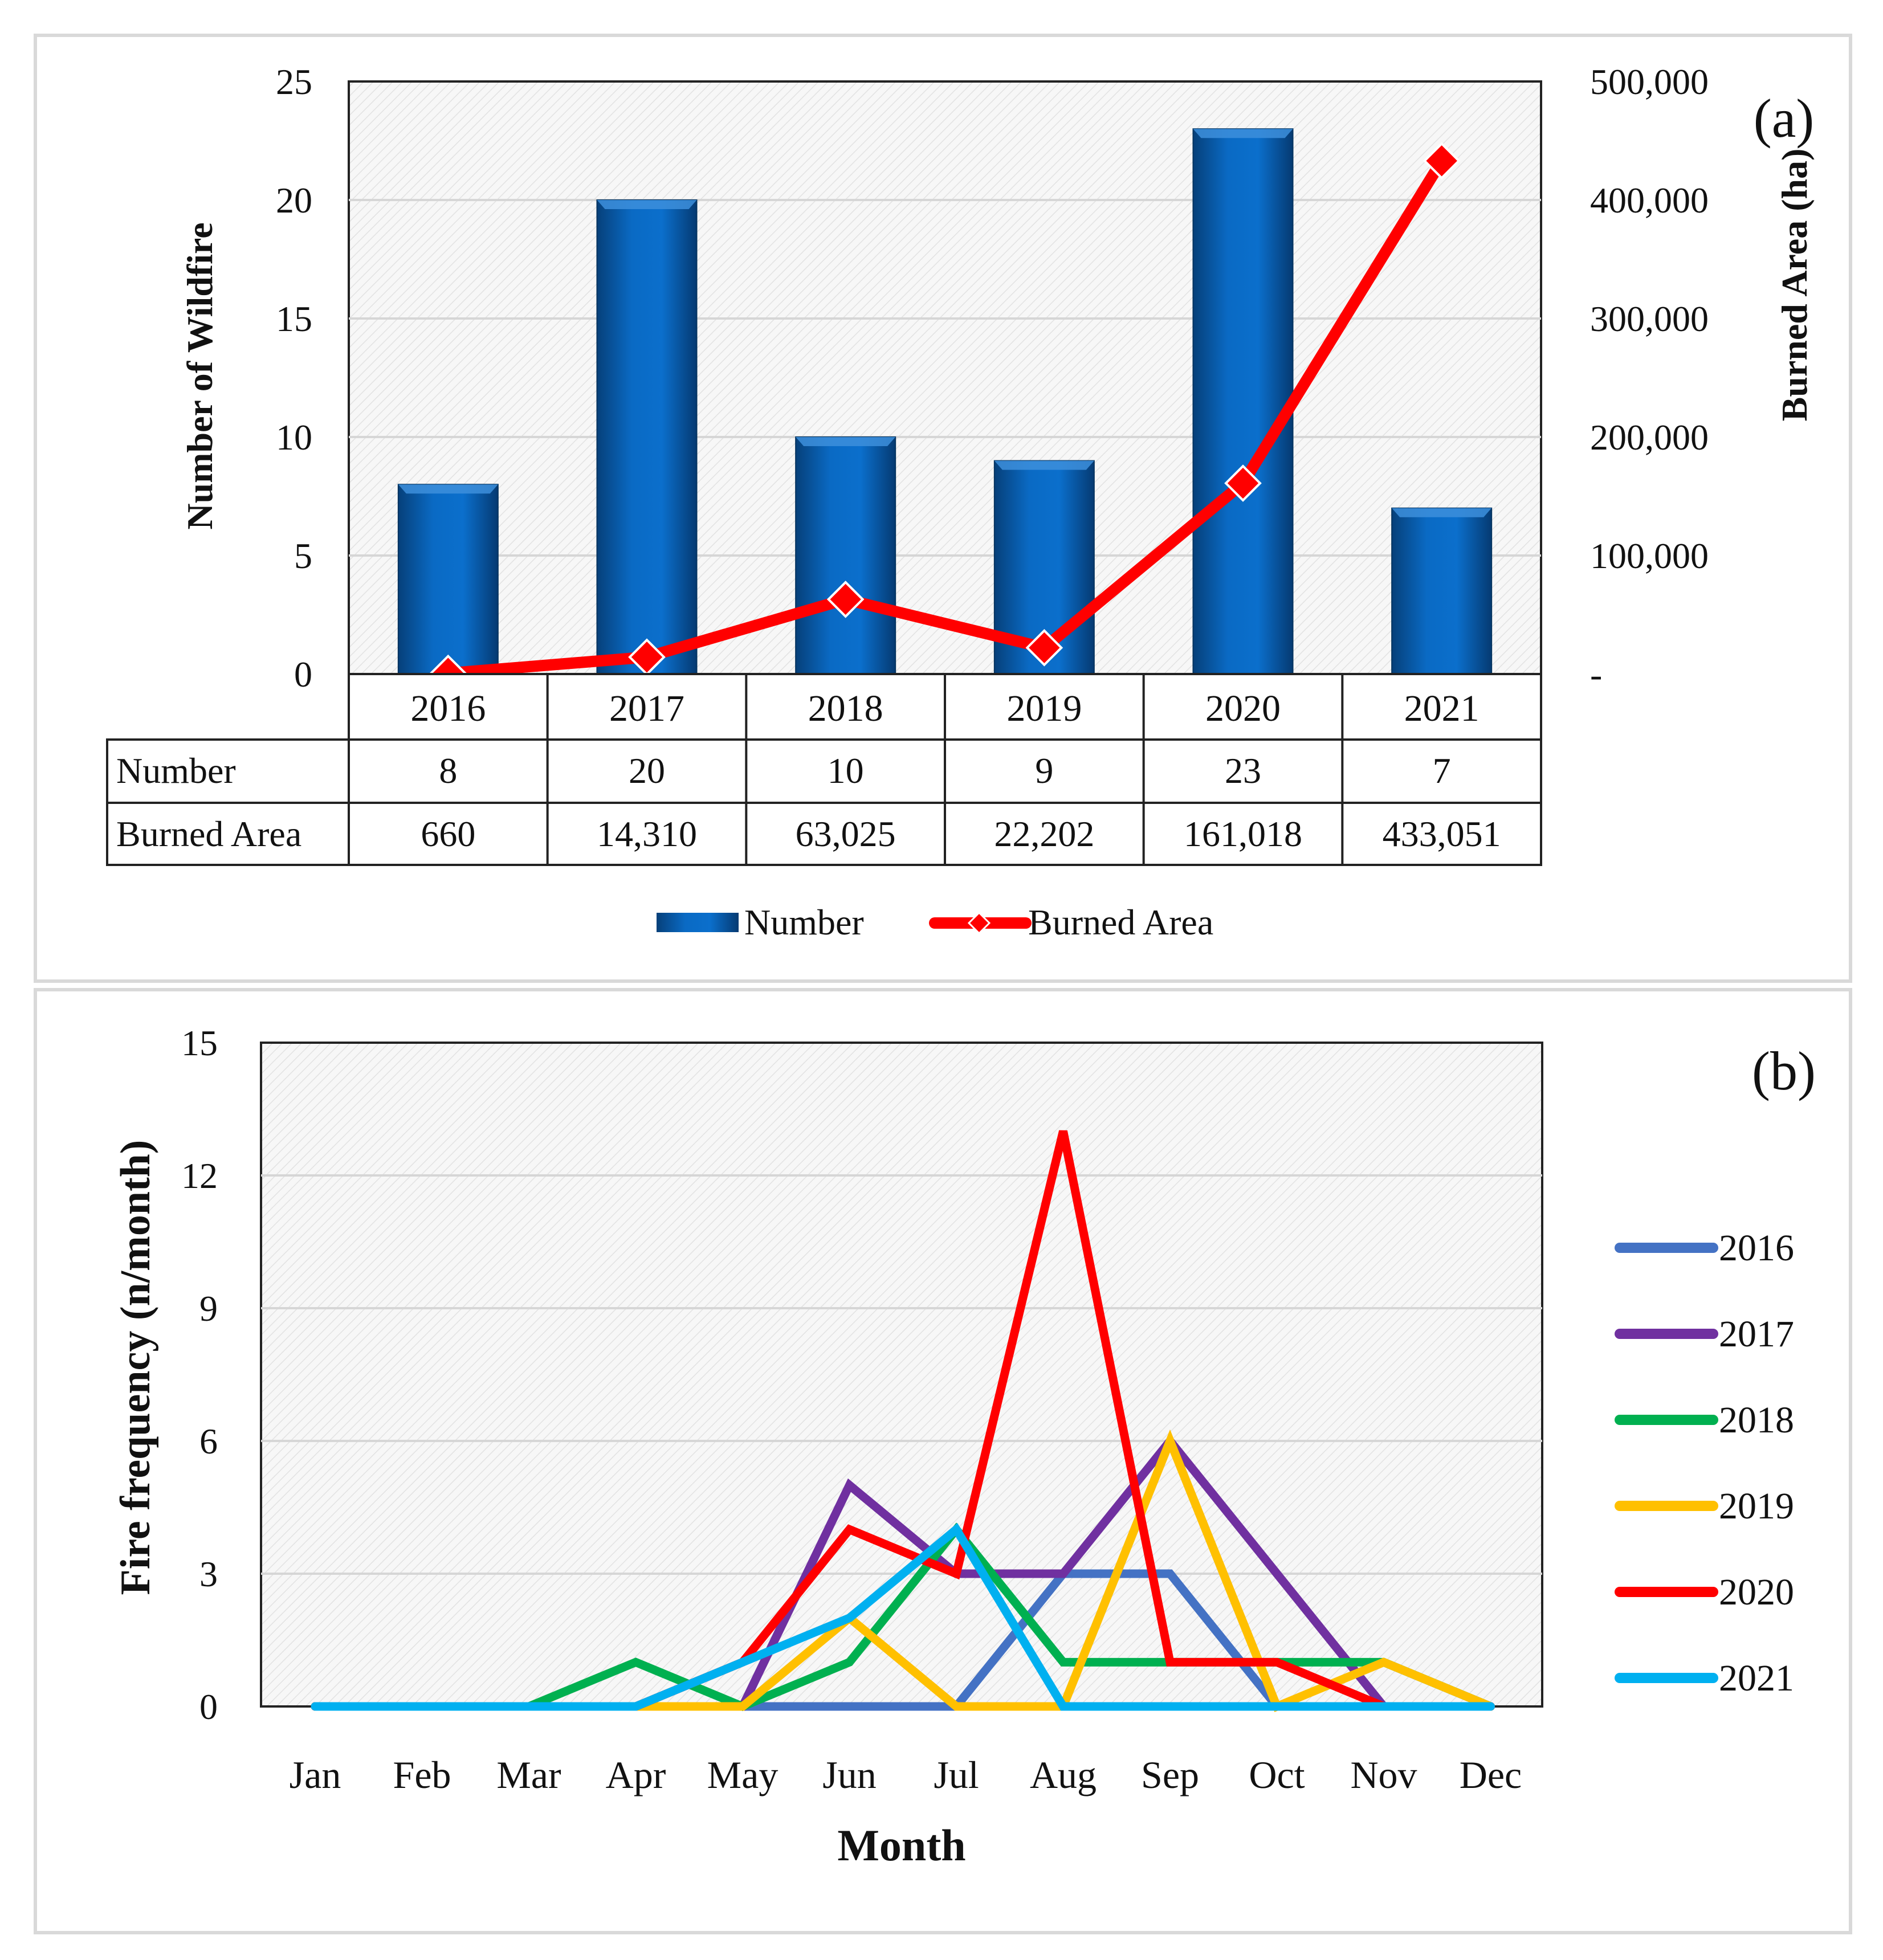 The width and height of the screenshot is (1883, 1960). What do you see at coordinates (846, 834) in the screenshot?
I see `table-cell: 63,025` at bounding box center [846, 834].